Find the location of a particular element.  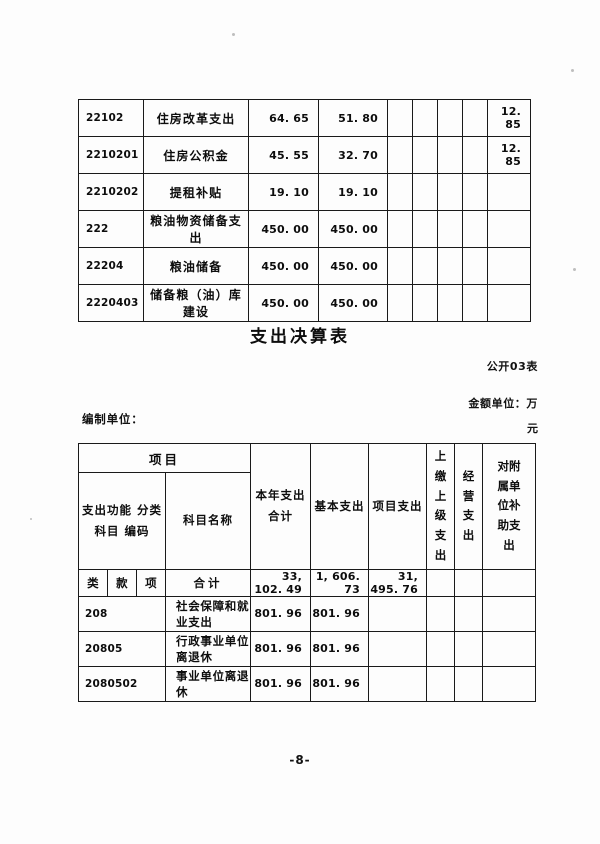

table-row: 20805 行政事业单位离退休 801. 96 801. 96 is located at coordinates (307, 648).